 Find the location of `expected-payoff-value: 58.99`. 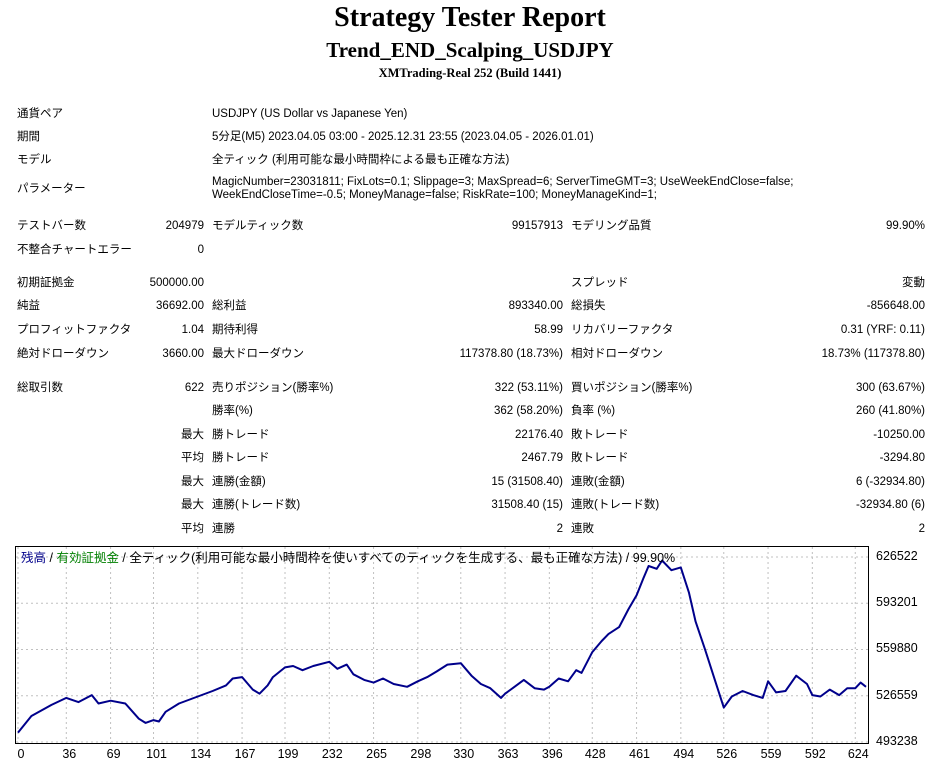

expected-payoff-value: 58.99 is located at coordinates (548, 330).